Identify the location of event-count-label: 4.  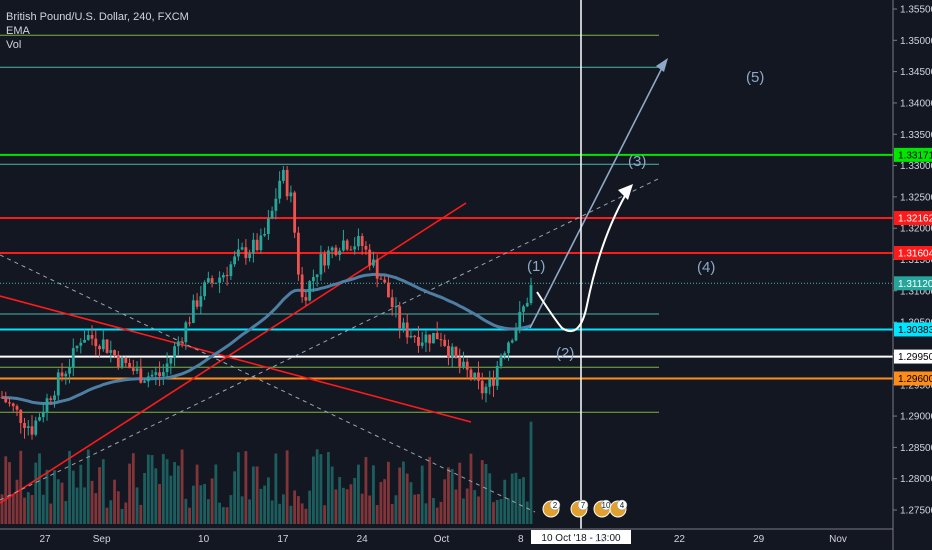
(622, 505).